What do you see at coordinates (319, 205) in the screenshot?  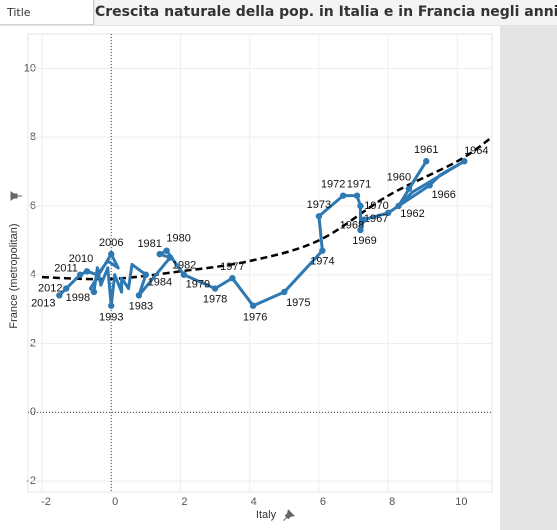 I see `data-label: 1973` at bounding box center [319, 205].